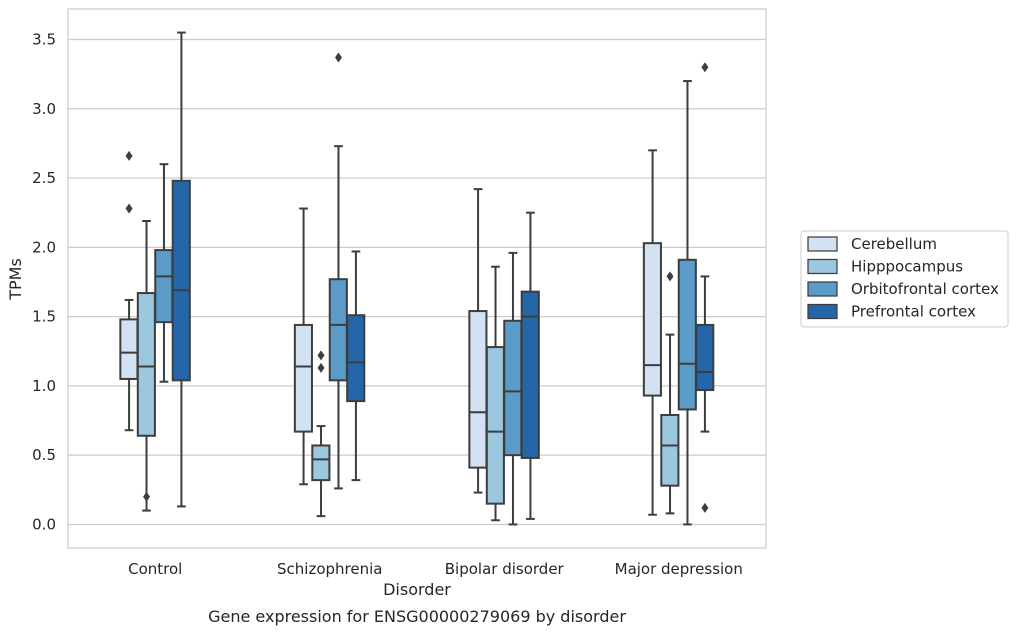  I want to click on x-tick-label: Bipolar disorder, so click(505, 569).